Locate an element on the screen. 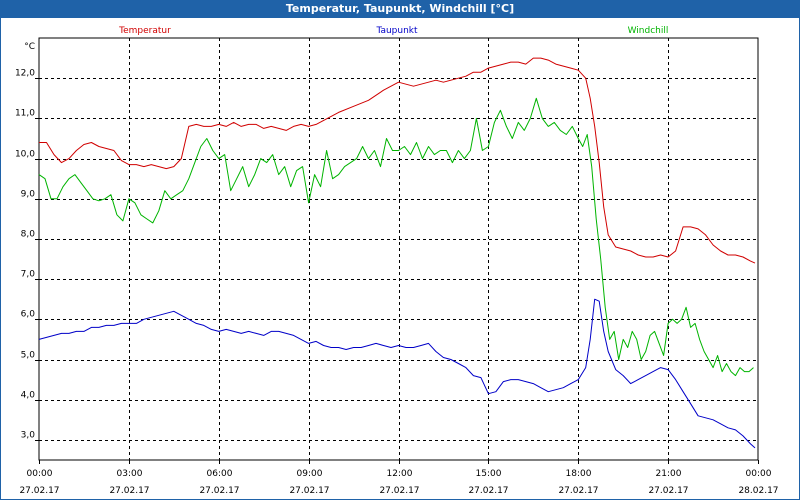 This screenshot has width=800, height=500. y-tick-label: 6,0 is located at coordinates (28, 315).